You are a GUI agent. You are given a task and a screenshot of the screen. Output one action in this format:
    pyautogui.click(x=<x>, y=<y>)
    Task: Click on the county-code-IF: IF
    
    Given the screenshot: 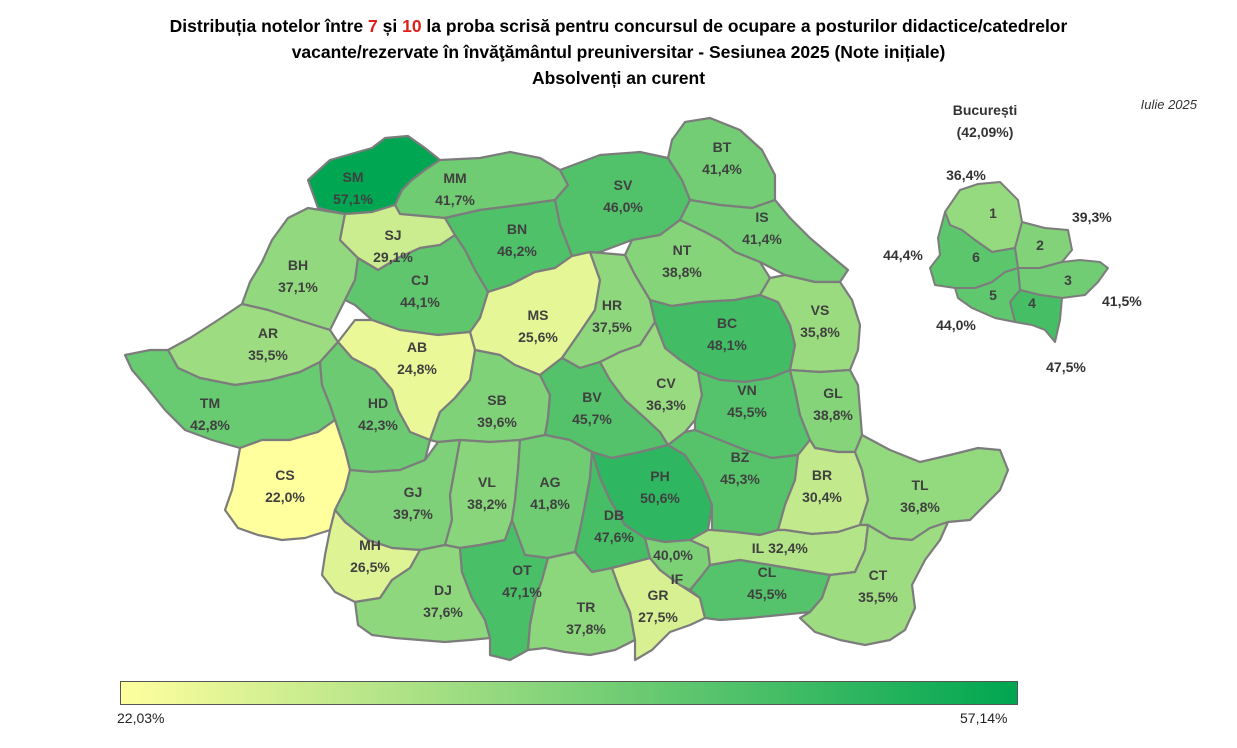 What is the action you would take?
    pyautogui.click(x=677, y=579)
    